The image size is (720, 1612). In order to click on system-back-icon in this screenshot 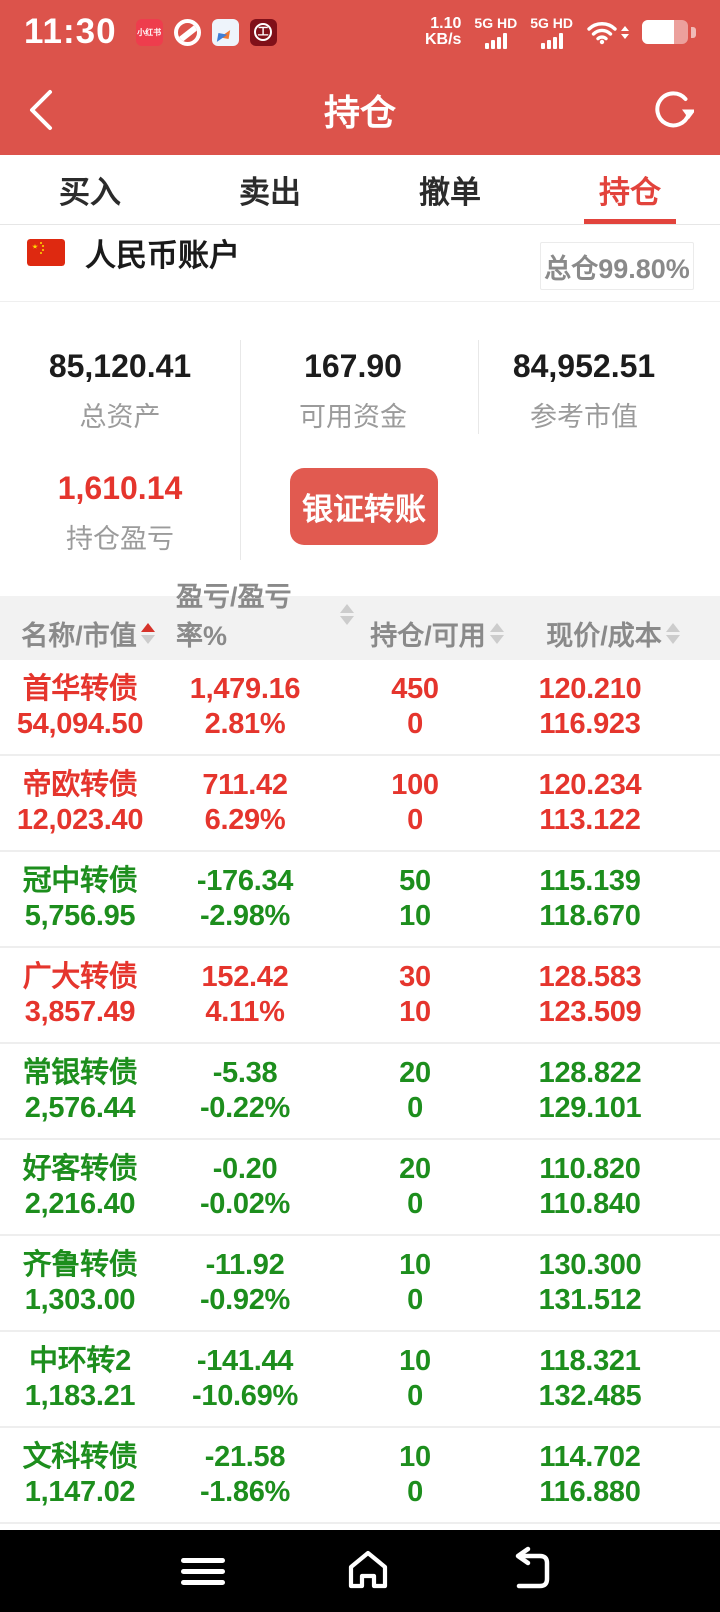, I will do `click(531, 1571)`.